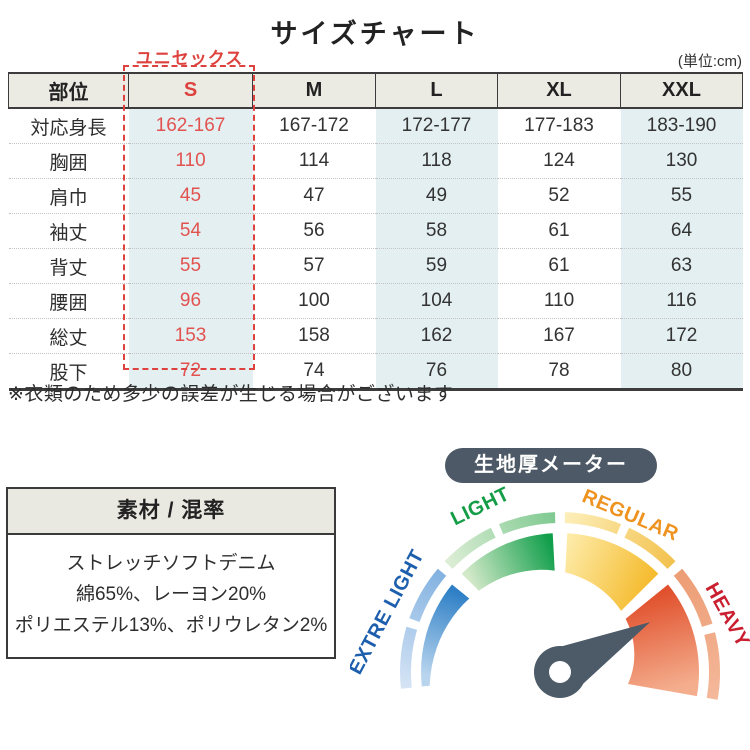 This screenshot has height=750, width=750. Describe the element at coordinates (314, 301) in the screenshot. I see `size-value: 100` at that location.